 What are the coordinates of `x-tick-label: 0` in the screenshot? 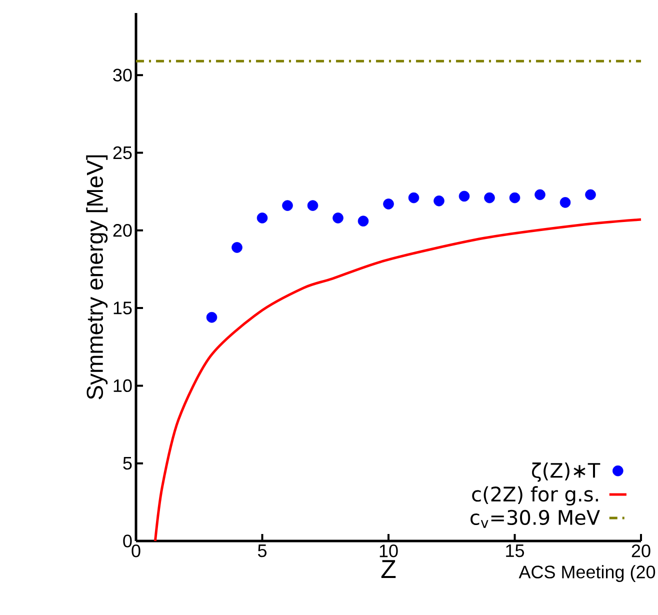 It's located at (136, 551).